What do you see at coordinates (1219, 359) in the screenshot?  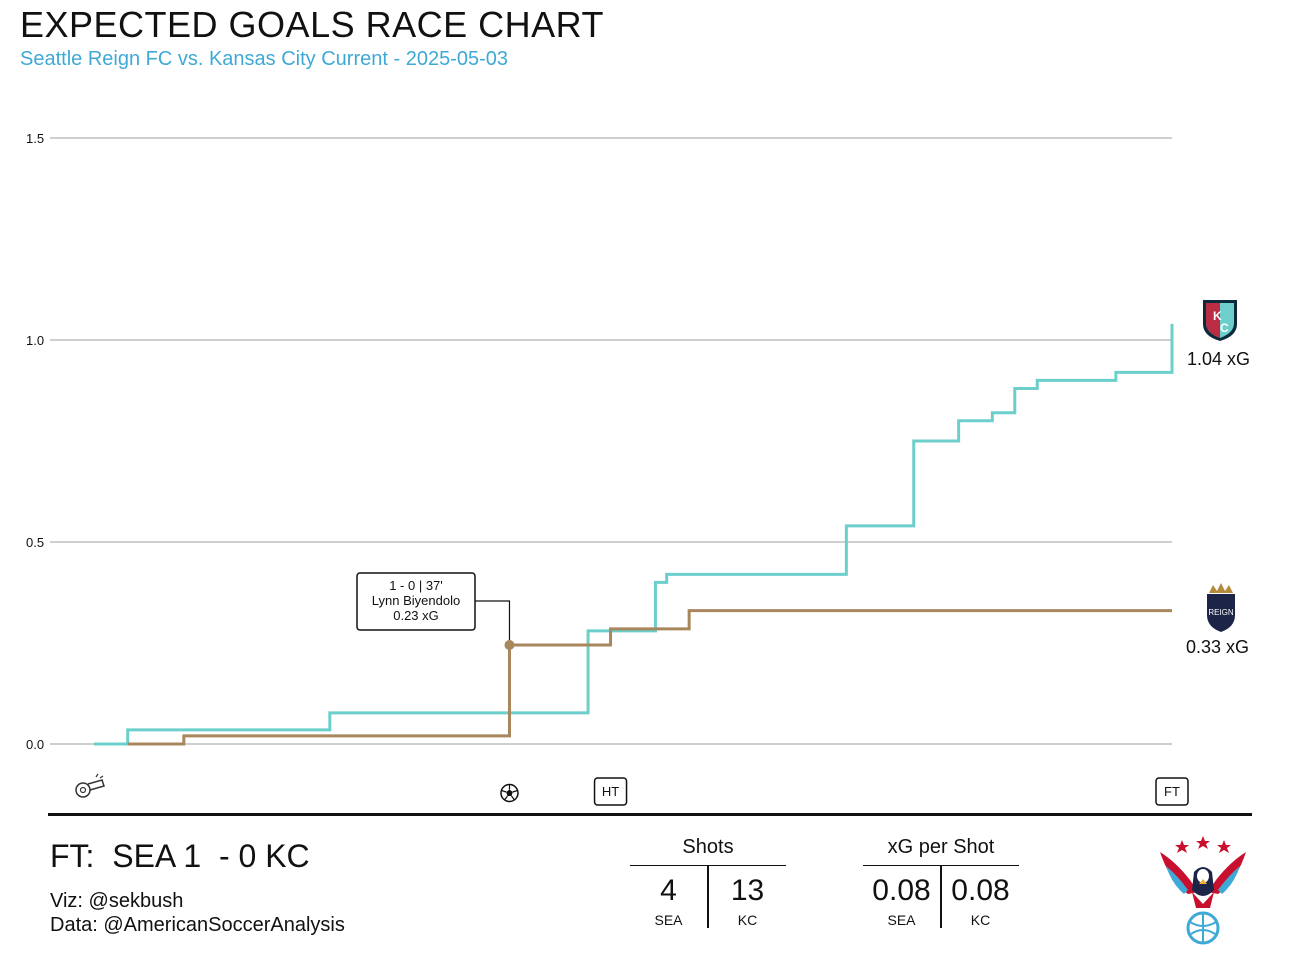 I see `kc-final-xg-label: 1.04 xG` at bounding box center [1219, 359].